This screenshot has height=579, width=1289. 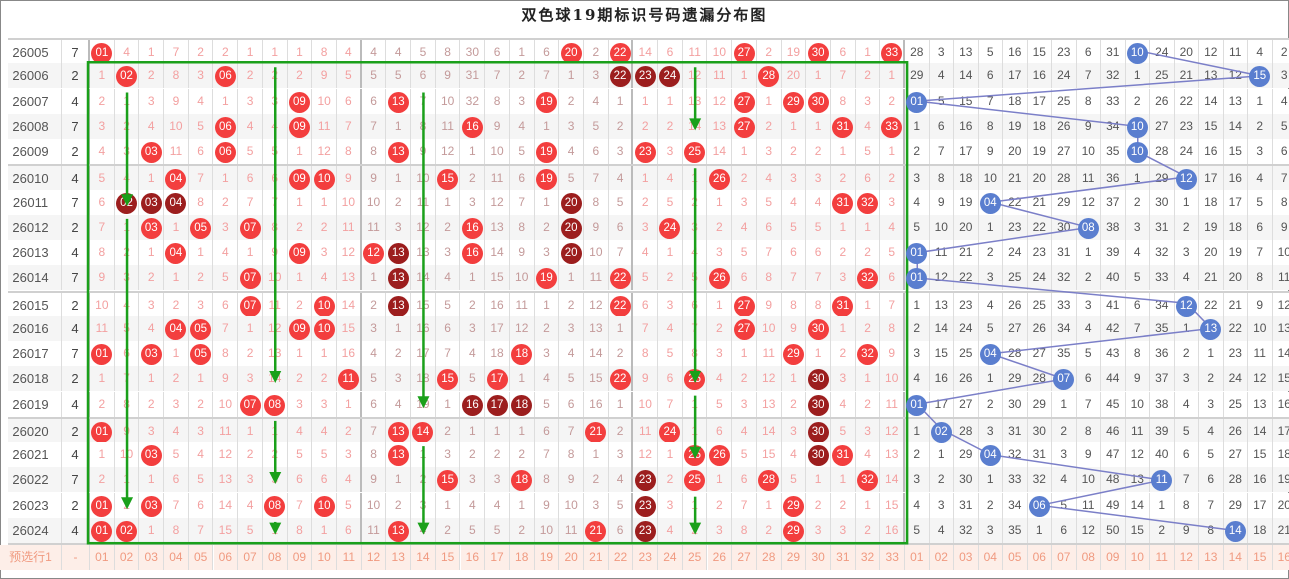 What do you see at coordinates (917, 558) in the screenshot?
I see `preselect-blue-01: 01` at bounding box center [917, 558].